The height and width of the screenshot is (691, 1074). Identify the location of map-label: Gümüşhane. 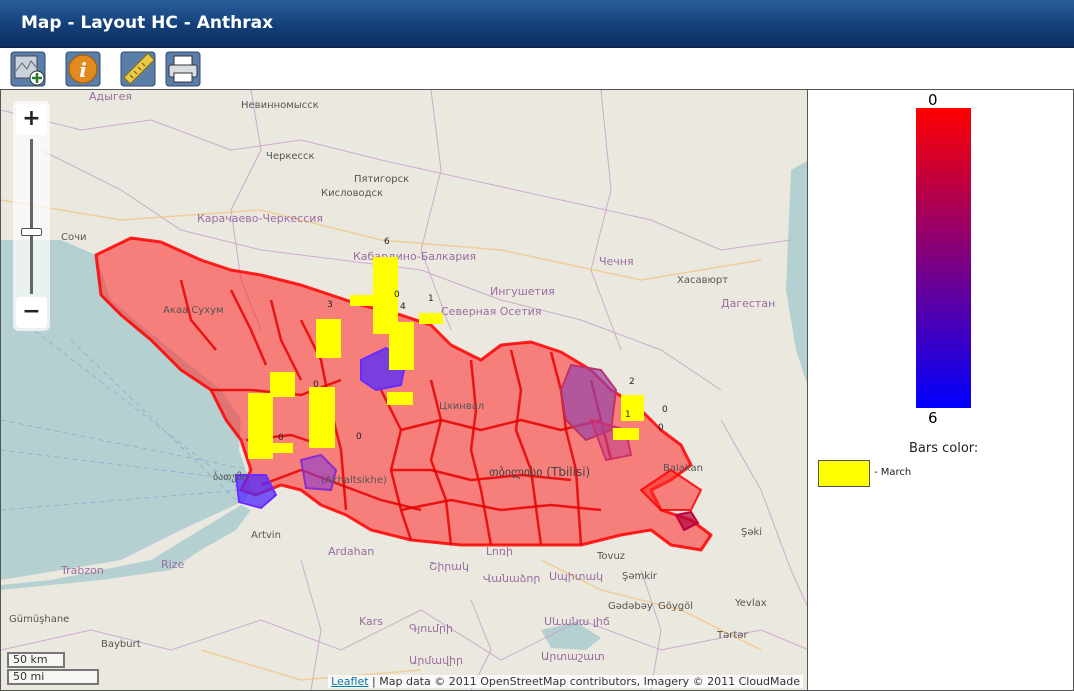
(39, 619).